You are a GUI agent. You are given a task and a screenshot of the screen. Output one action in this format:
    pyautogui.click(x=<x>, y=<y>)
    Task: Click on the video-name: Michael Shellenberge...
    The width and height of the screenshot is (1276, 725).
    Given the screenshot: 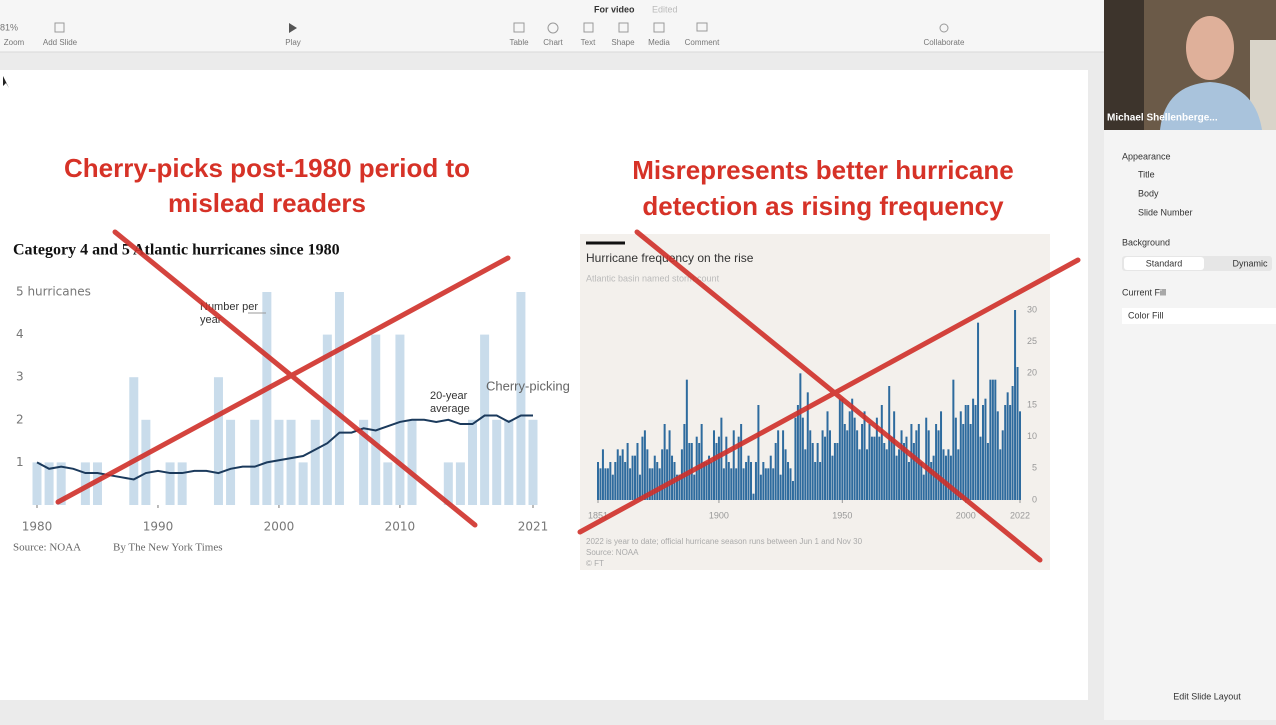 What is the action you would take?
    pyautogui.click(x=1162, y=118)
    